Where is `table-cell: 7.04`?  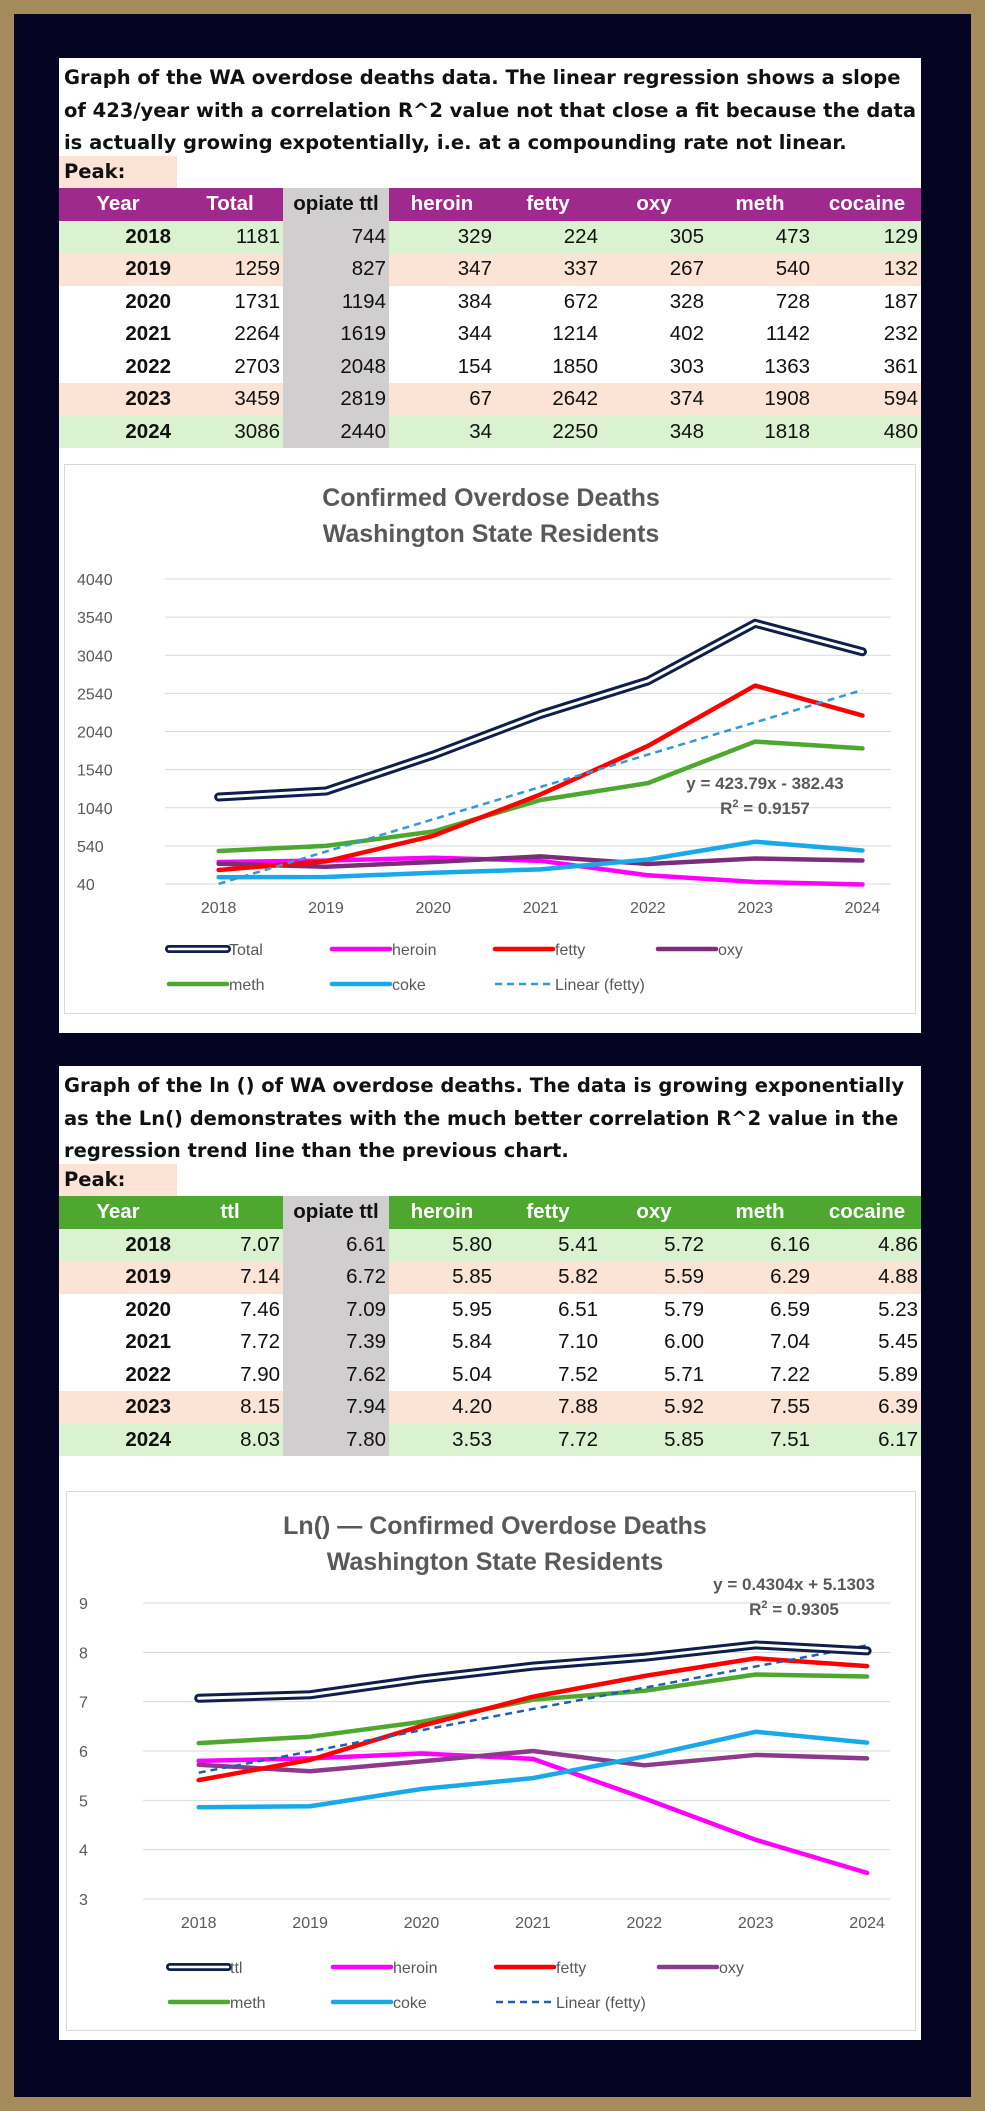
table-cell: 7.04 is located at coordinates (760, 1342).